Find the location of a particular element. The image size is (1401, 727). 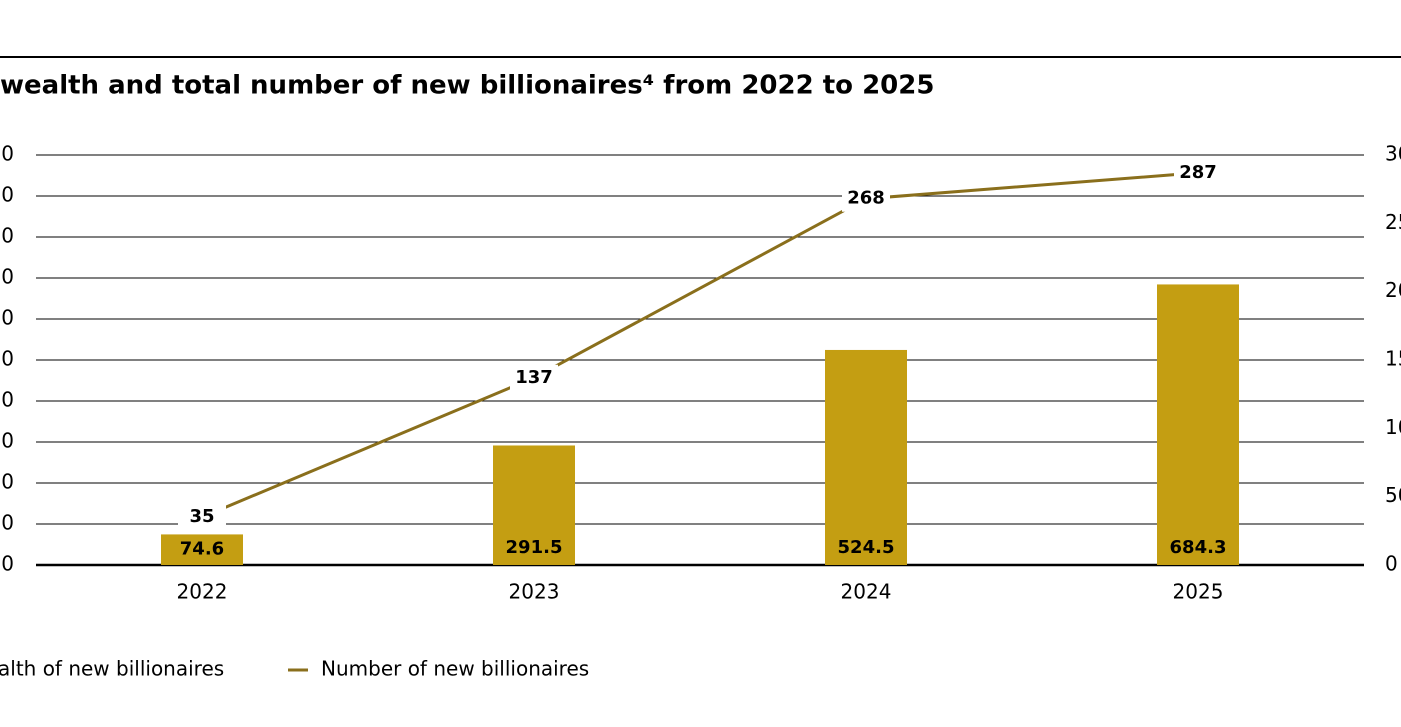

y2-tick-label: 300 is located at coordinates (1393, 154).